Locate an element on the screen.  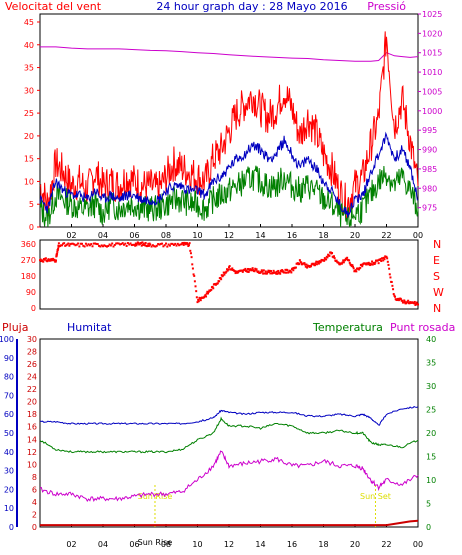
pressure-axis-tick-label: 1005 is located at coordinates (432, 91).